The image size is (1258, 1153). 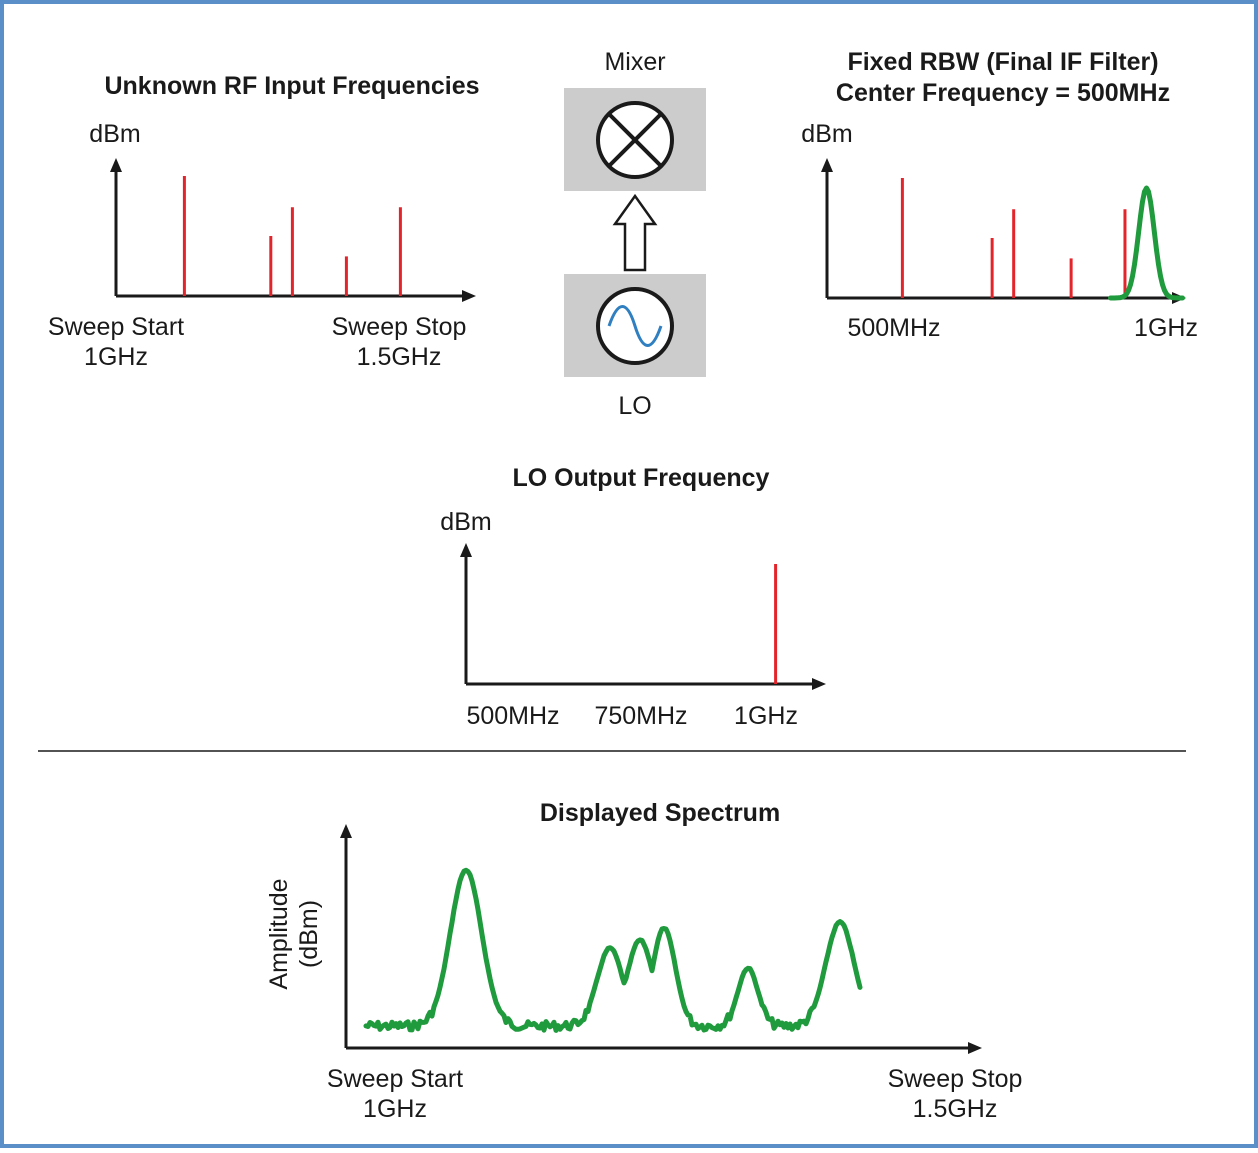 What do you see at coordinates (346, 831) in the screenshot?
I see `display-y-arrow` at bounding box center [346, 831].